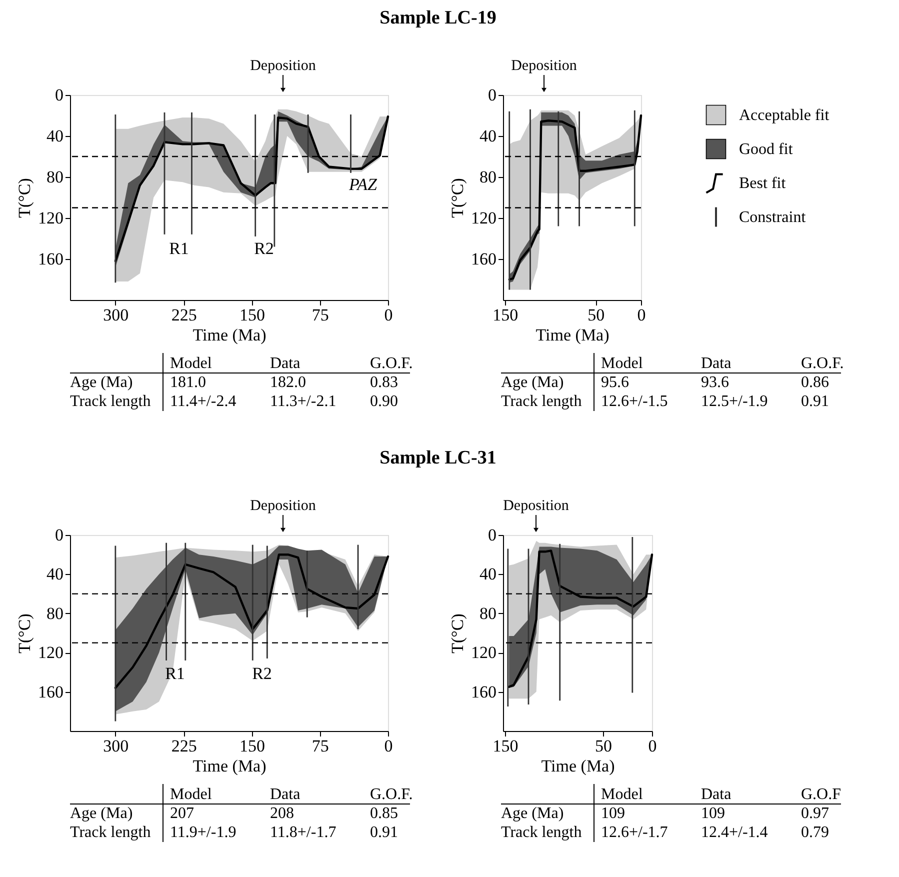 This screenshot has width=899, height=877. Describe the element at coordinates (384, 382) in the screenshot. I see `text: 0.83` at that location.